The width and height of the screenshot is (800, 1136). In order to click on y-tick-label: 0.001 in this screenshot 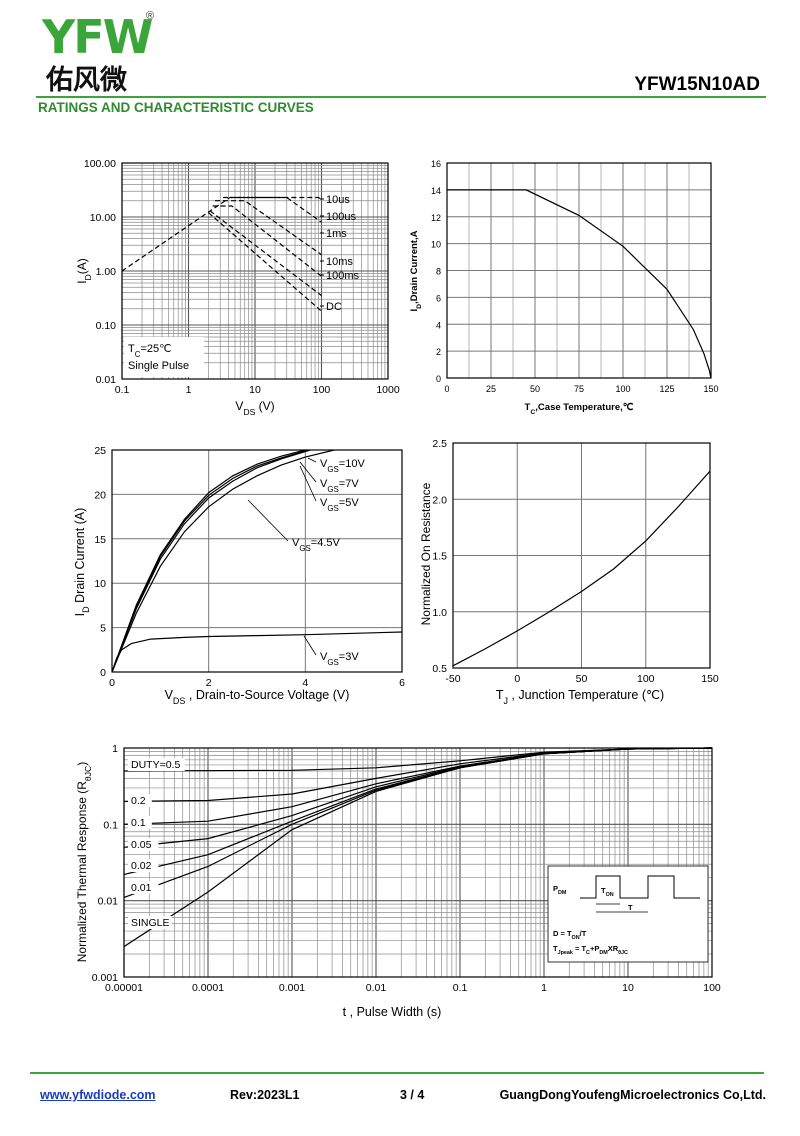, I will do `click(105, 978)`.